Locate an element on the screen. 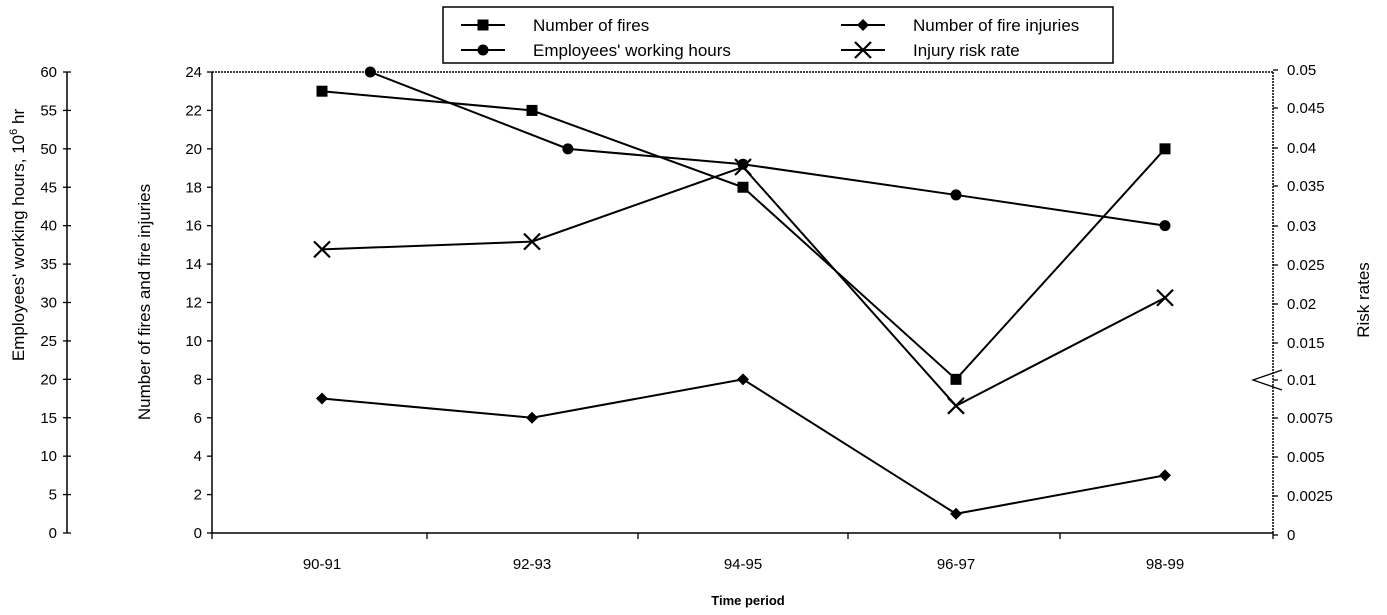  inner-left-tick-label: 18 is located at coordinates (193, 187).